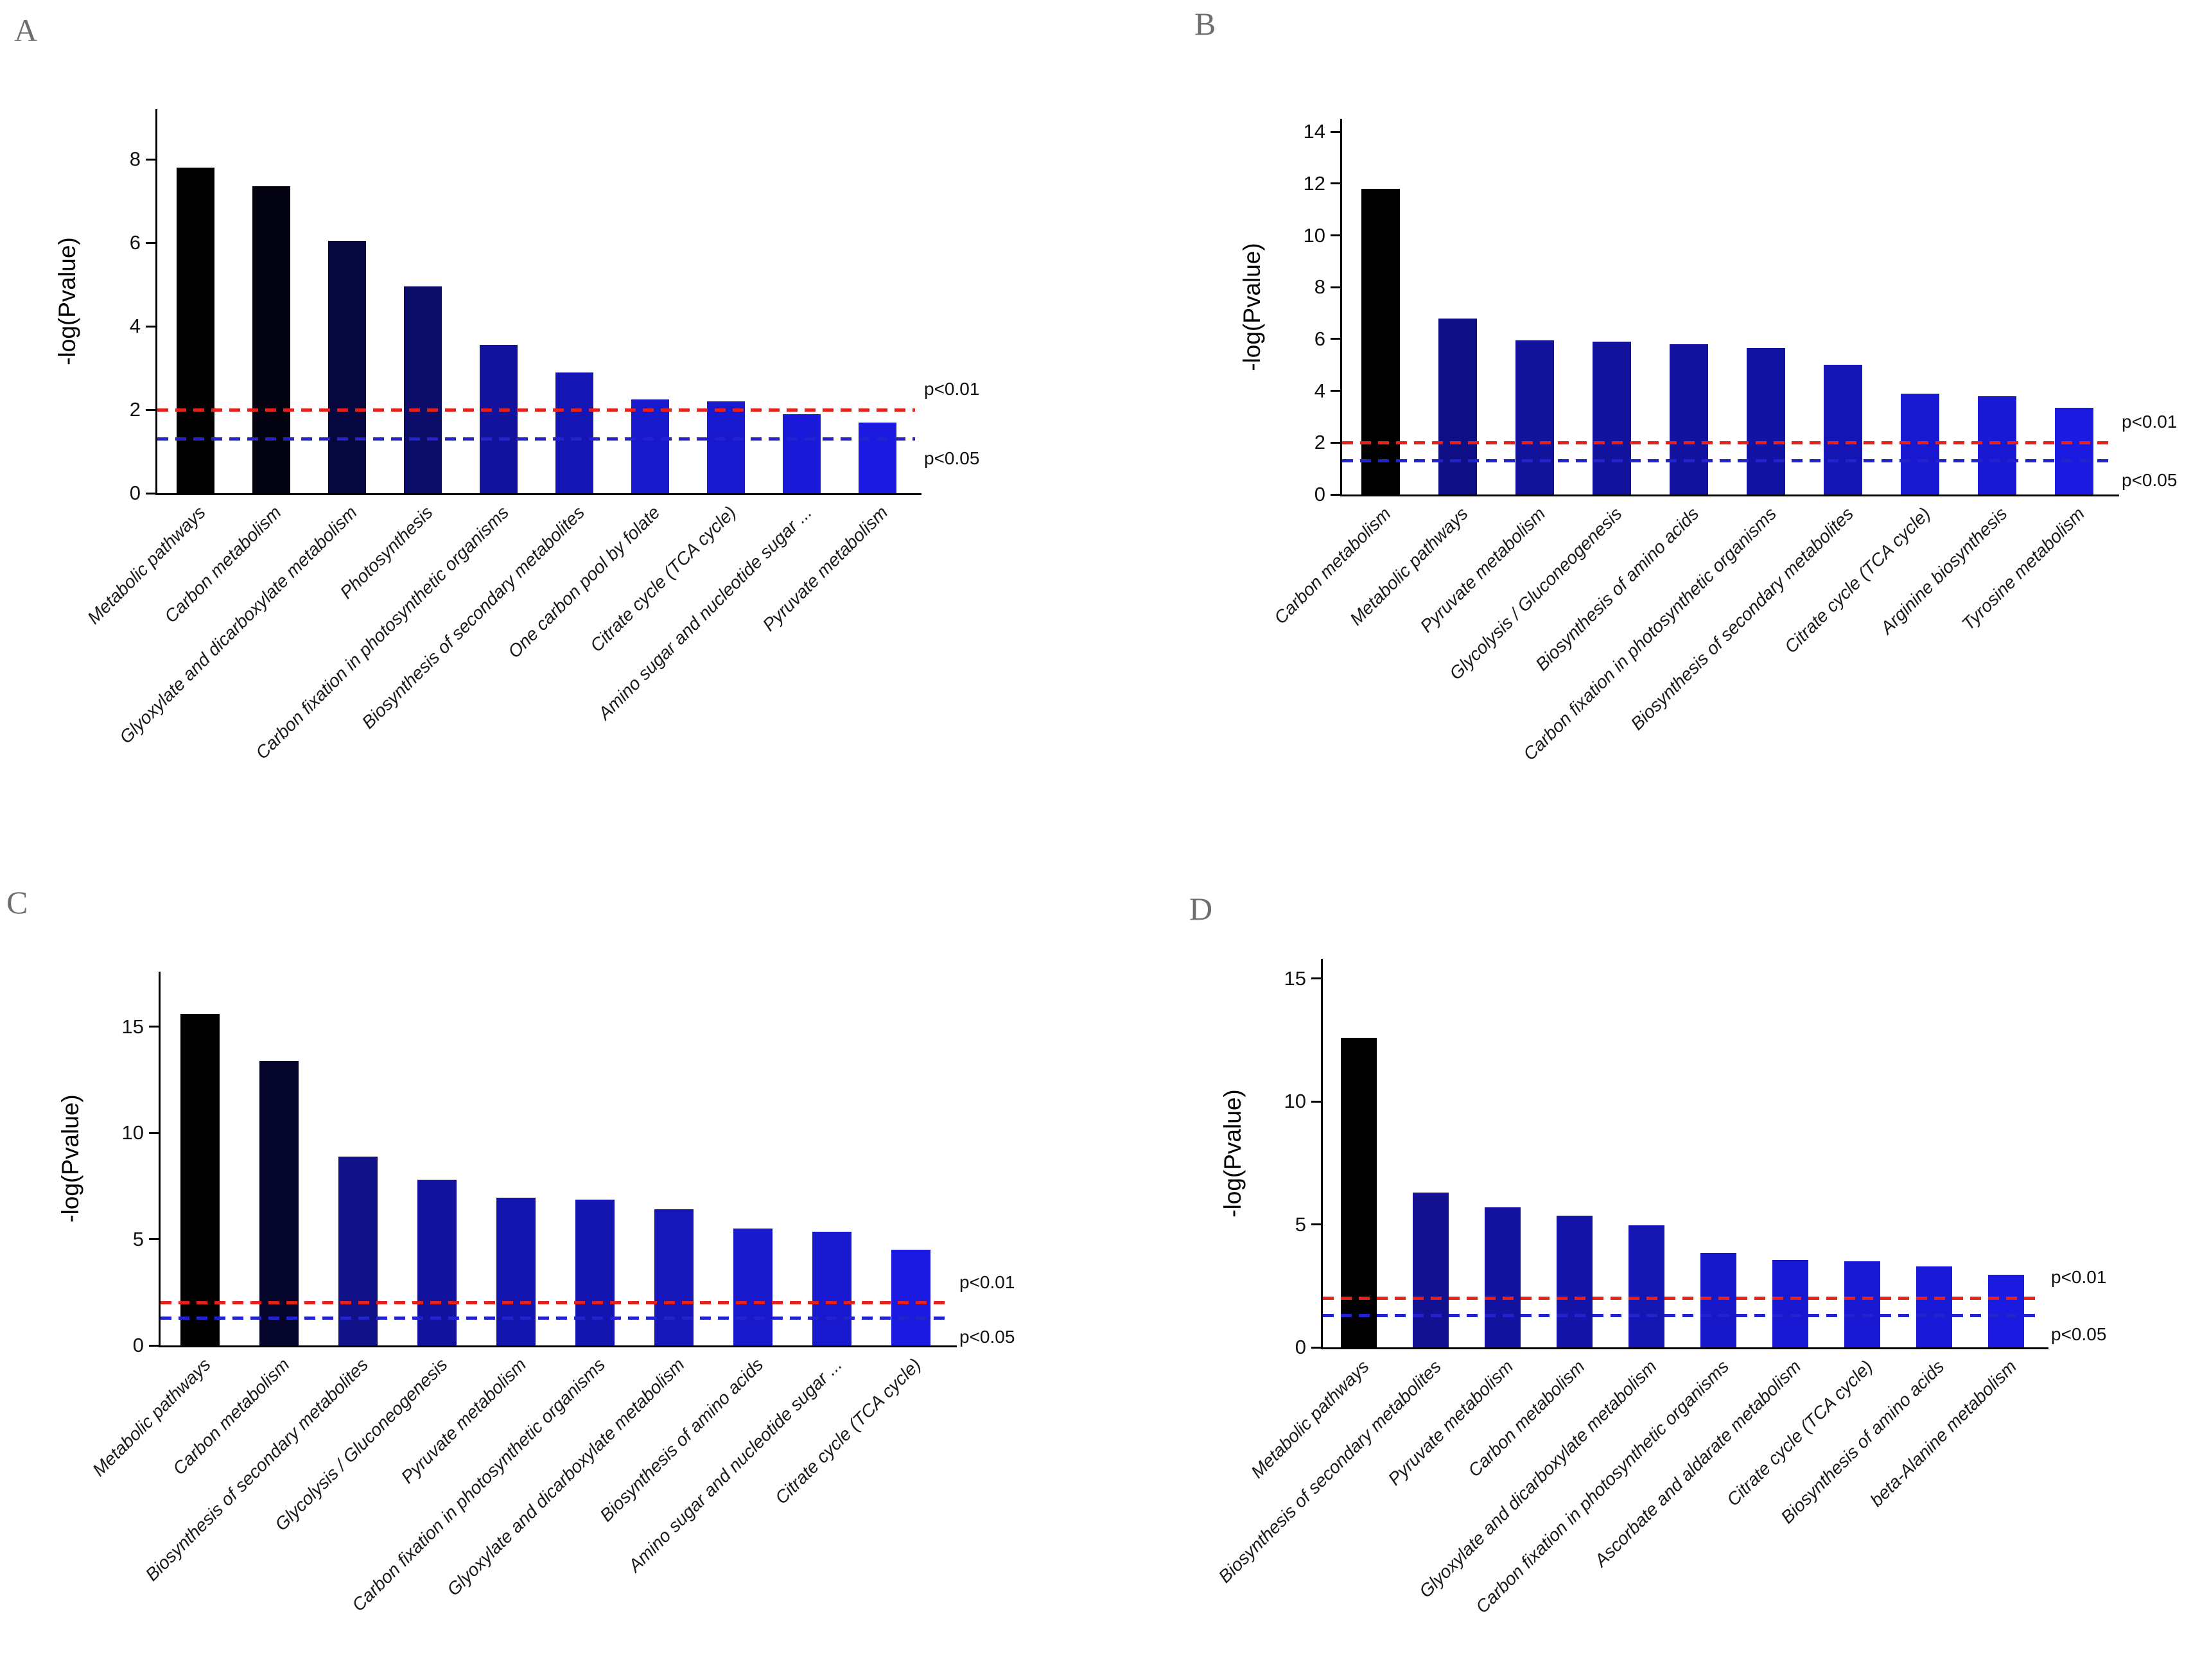 The height and width of the screenshot is (1680, 2209). Describe the element at coordinates (1310, 1419) in the screenshot. I see `x-category-label: Metabolic pathways` at that location.